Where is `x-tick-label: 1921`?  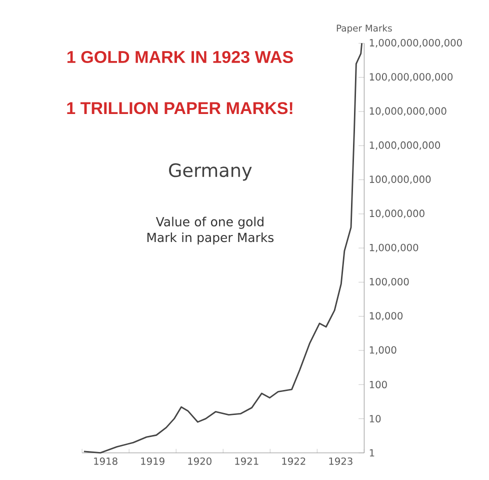 x-tick-label: 1921 is located at coordinates (246, 462).